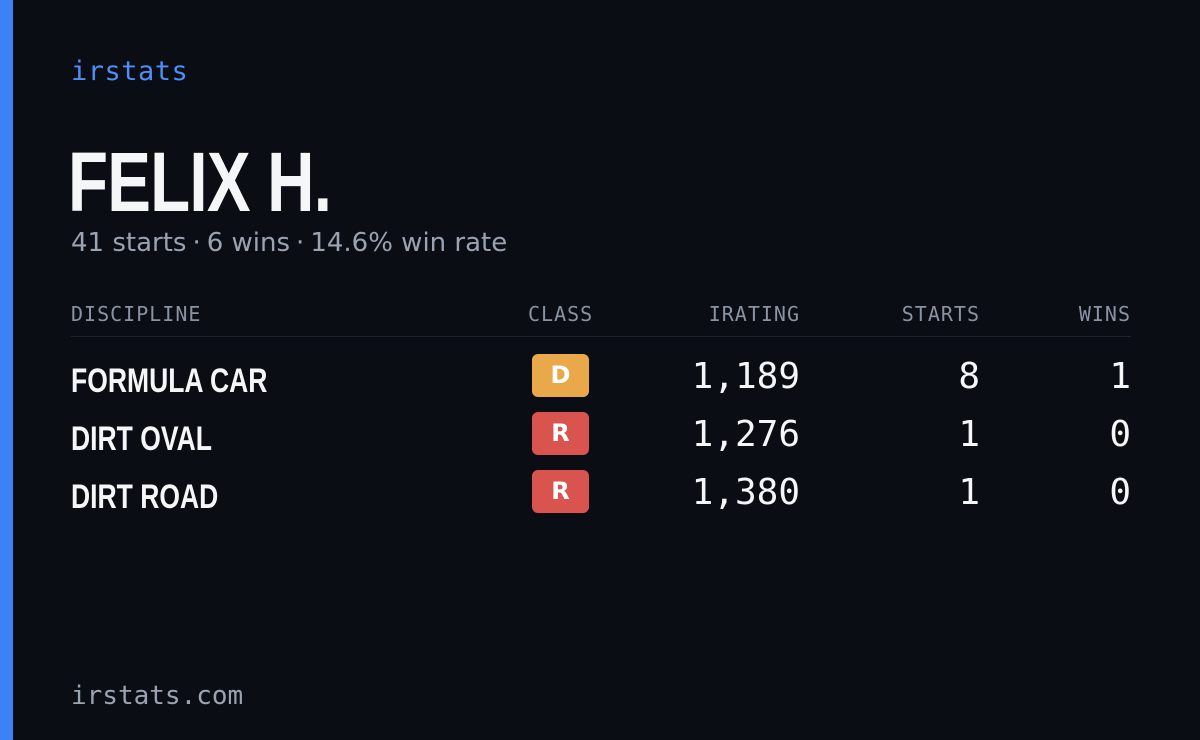  Describe the element at coordinates (409, 243) in the screenshot. I see `summary-win-rate: 14.6% win rate` at that location.